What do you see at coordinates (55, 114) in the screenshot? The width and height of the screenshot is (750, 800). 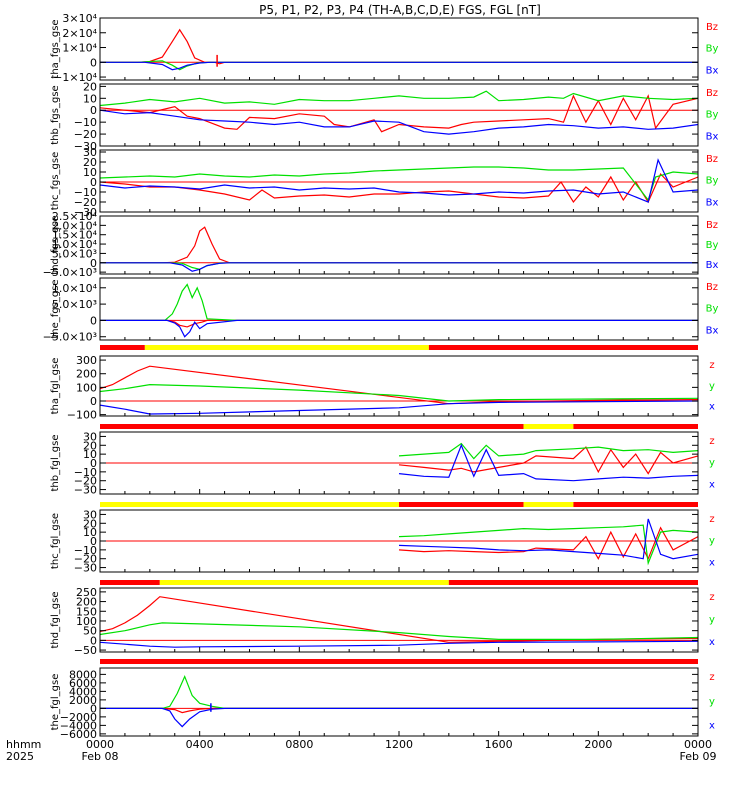 I see `y-axis-label: thb_fgs_gse` at bounding box center [55, 114].